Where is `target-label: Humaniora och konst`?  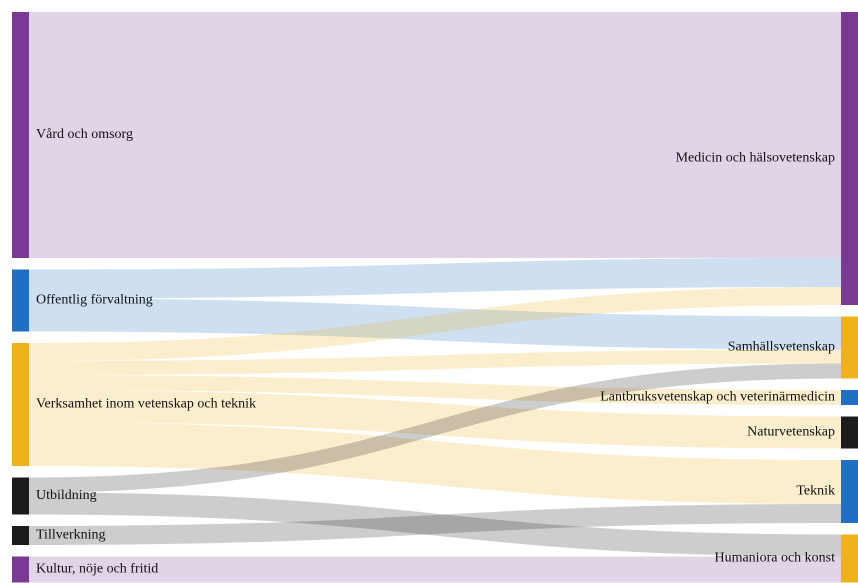 target-label: Humaniora och konst is located at coordinates (774, 558).